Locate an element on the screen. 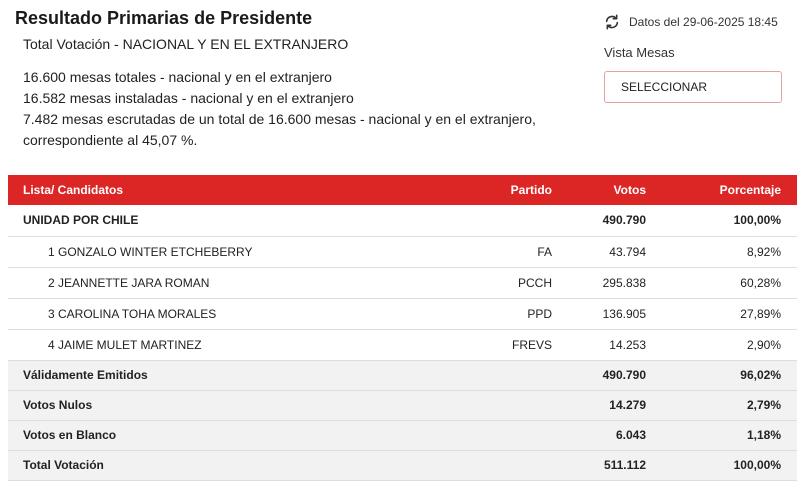  column-header-party: Partido is located at coordinates (468, 190).